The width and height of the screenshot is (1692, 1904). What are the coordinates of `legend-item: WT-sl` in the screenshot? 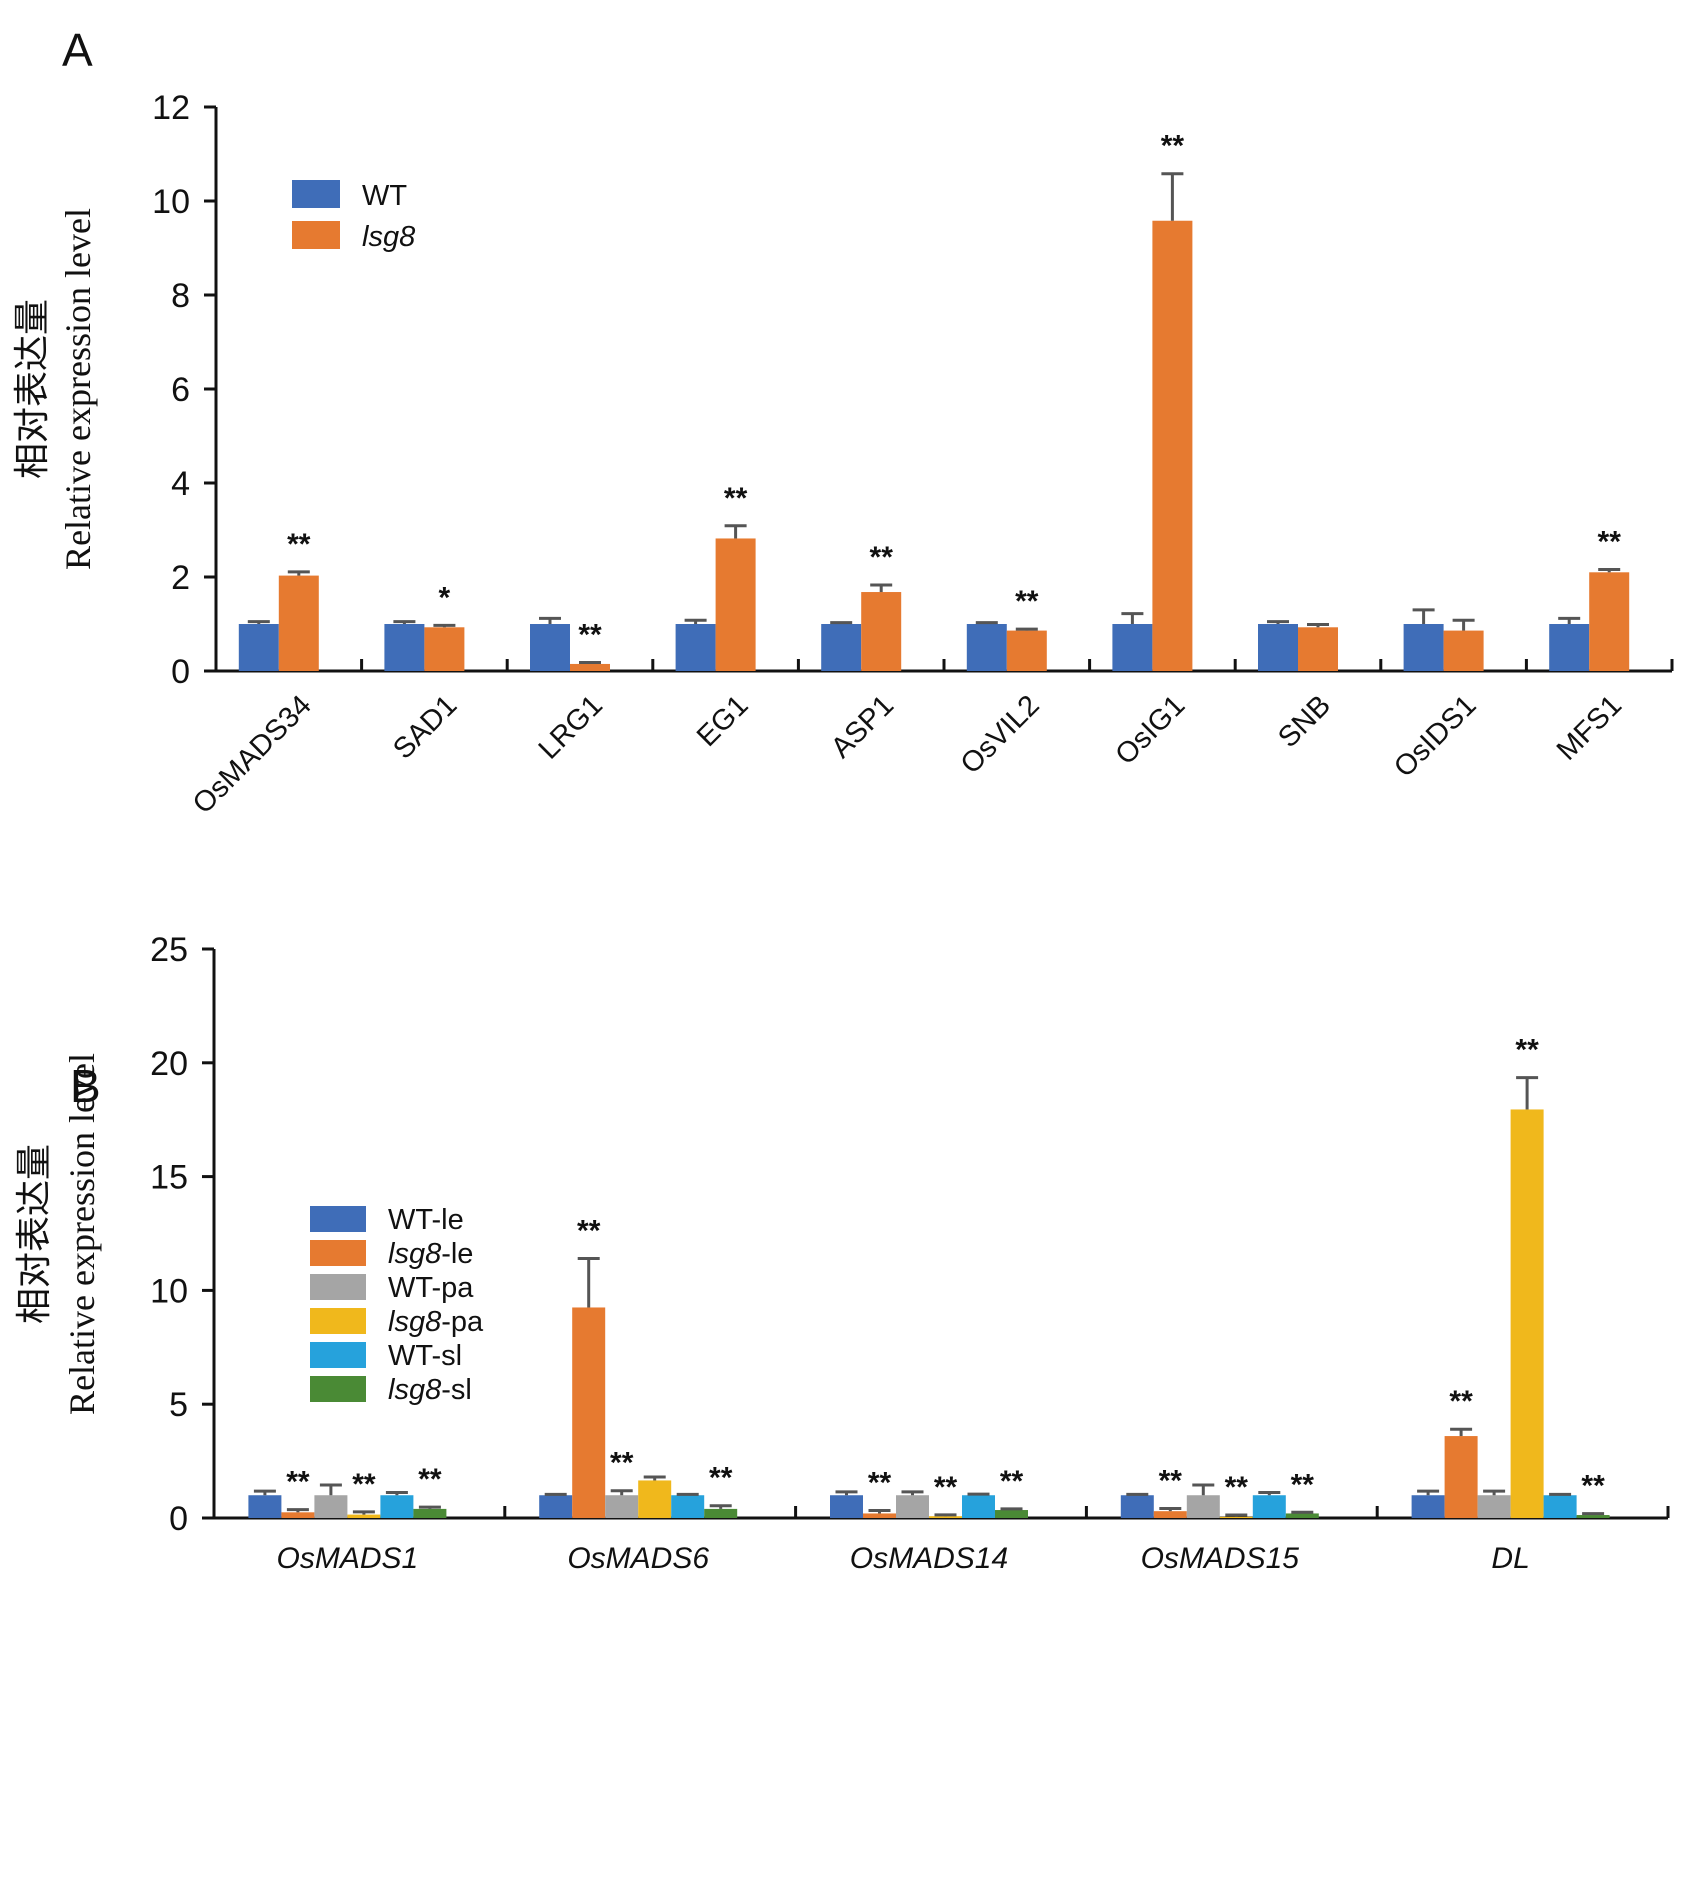 It's located at (386, 1356).